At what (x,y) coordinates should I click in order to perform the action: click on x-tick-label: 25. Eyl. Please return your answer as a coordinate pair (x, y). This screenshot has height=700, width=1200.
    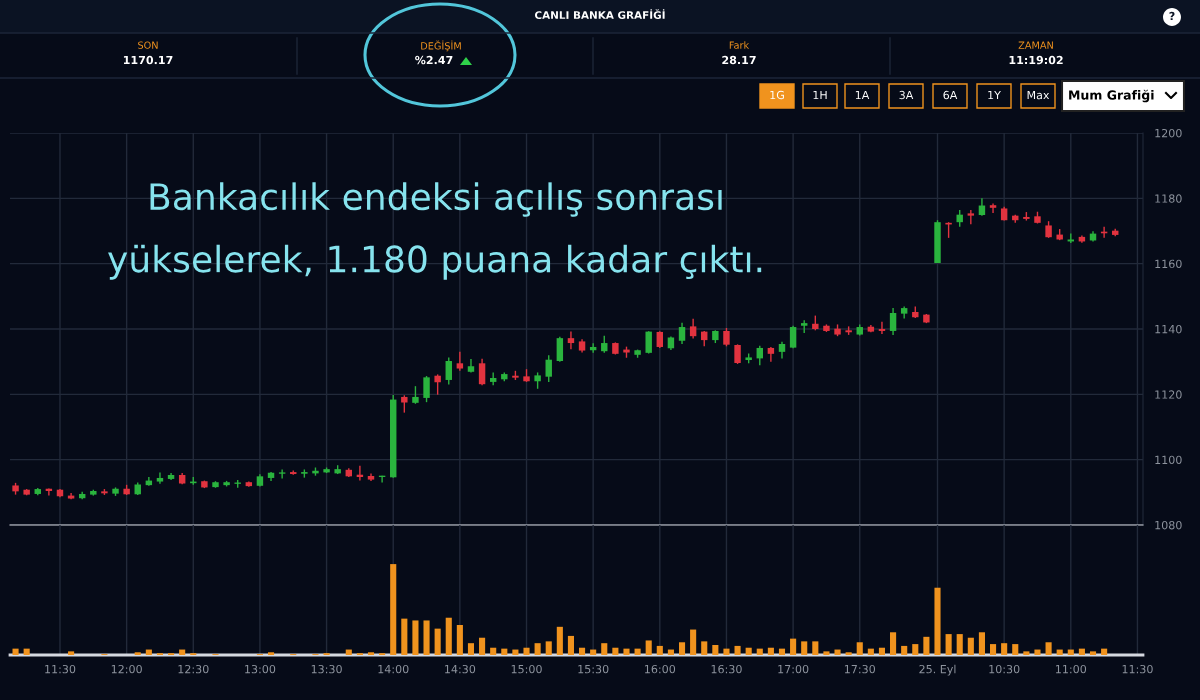
    Looking at the image, I should click on (937, 670).